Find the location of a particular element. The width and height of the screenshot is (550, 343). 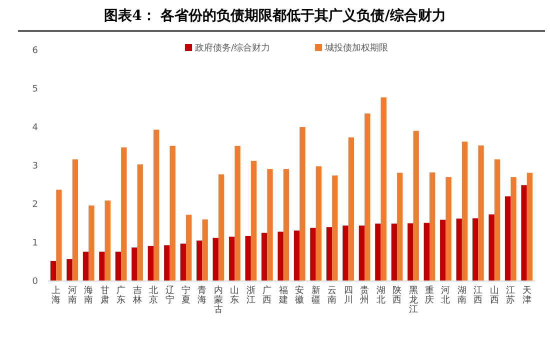

x-tick-label: 河南 is located at coordinates (72, 295).